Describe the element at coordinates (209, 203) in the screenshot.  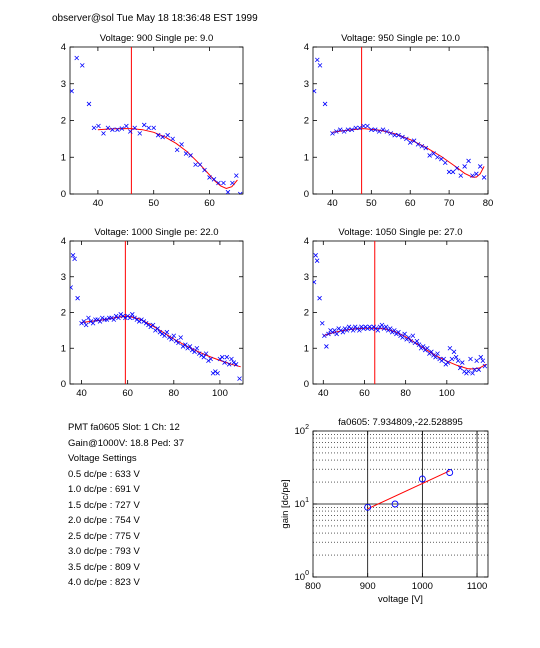
I see `x-tick-label: 60` at that location.